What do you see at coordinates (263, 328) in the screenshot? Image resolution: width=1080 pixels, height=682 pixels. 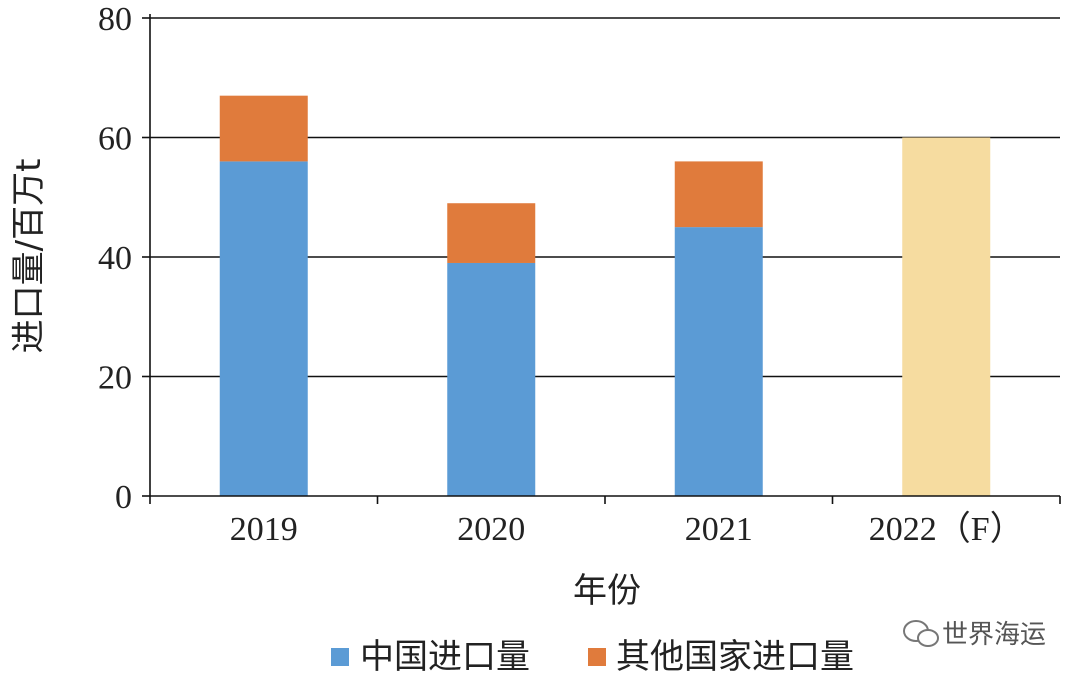 I see `bar-2019-s0` at bounding box center [263, 328].